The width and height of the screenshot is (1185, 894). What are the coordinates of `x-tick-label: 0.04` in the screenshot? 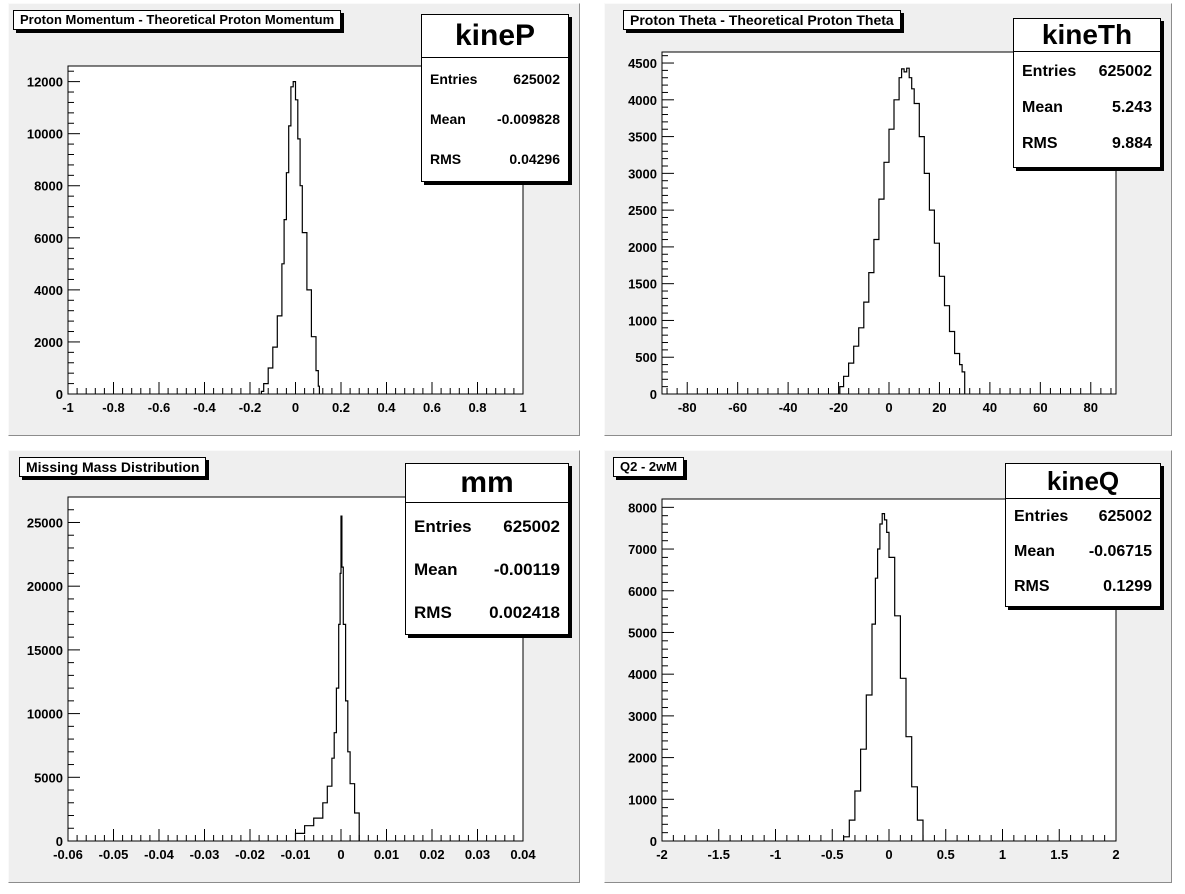 It's located at (523, 854).